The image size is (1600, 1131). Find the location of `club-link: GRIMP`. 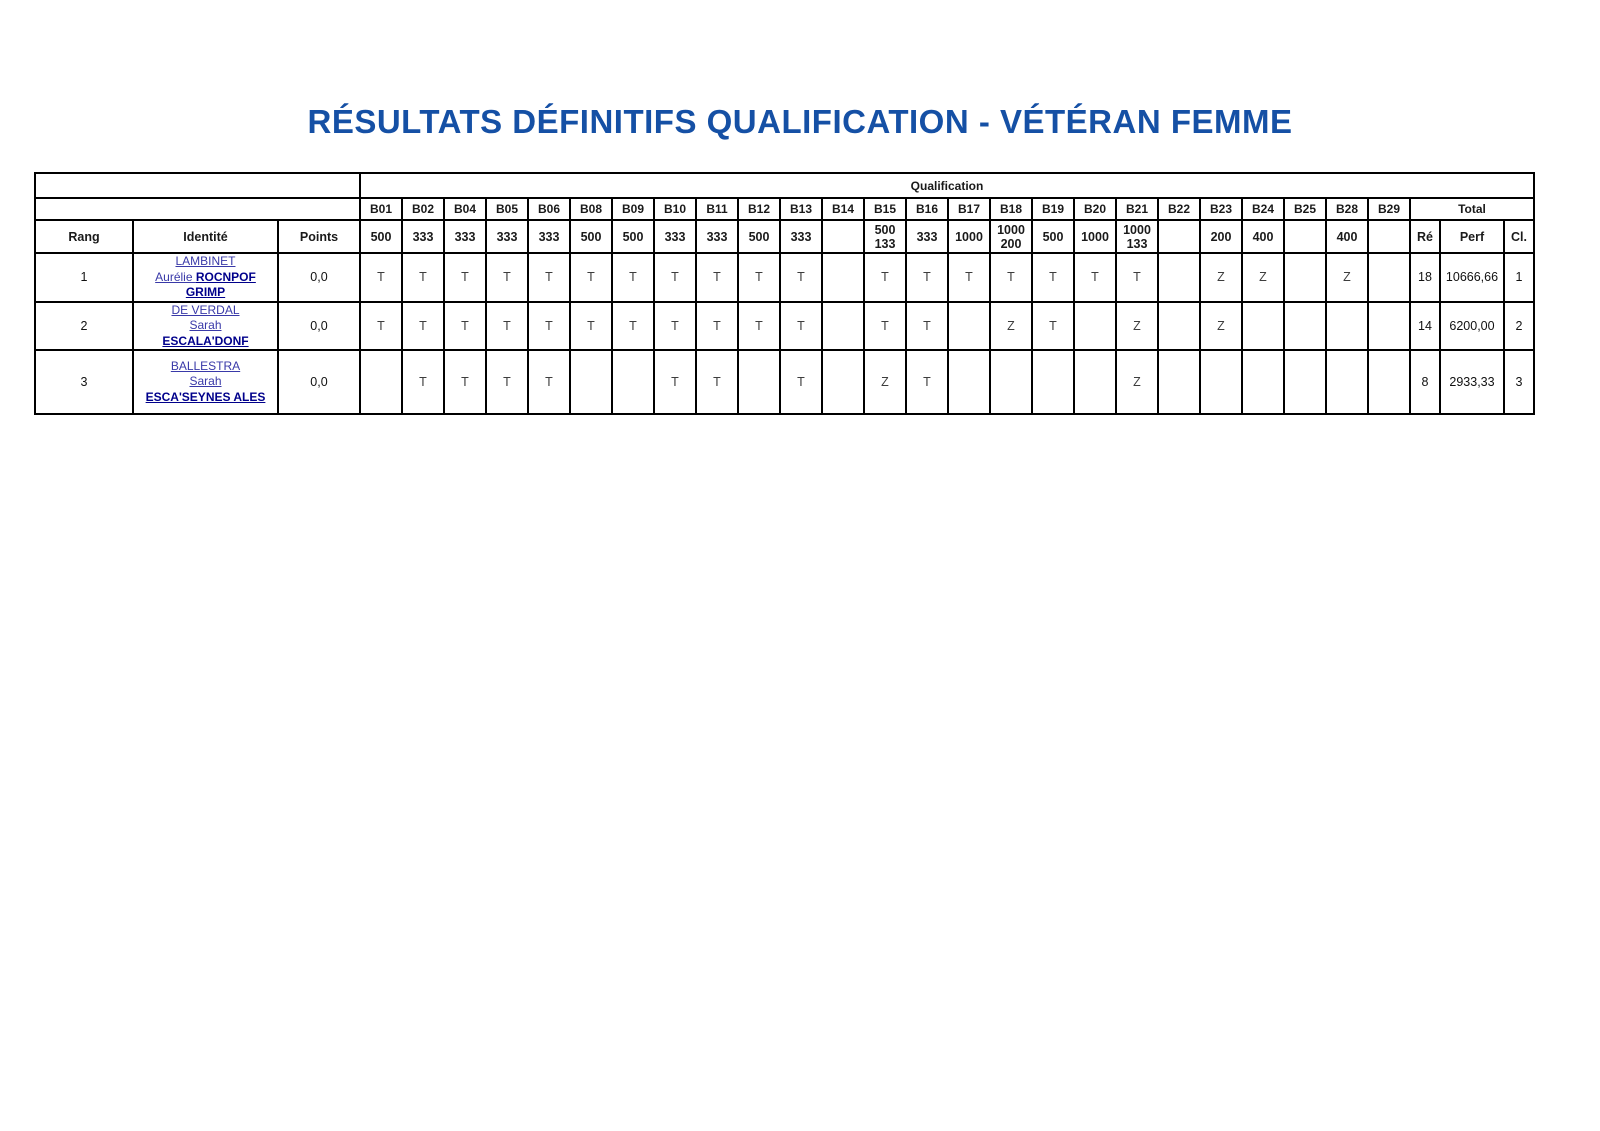

club-link: GRIMP is located at coordinates (205, 292).